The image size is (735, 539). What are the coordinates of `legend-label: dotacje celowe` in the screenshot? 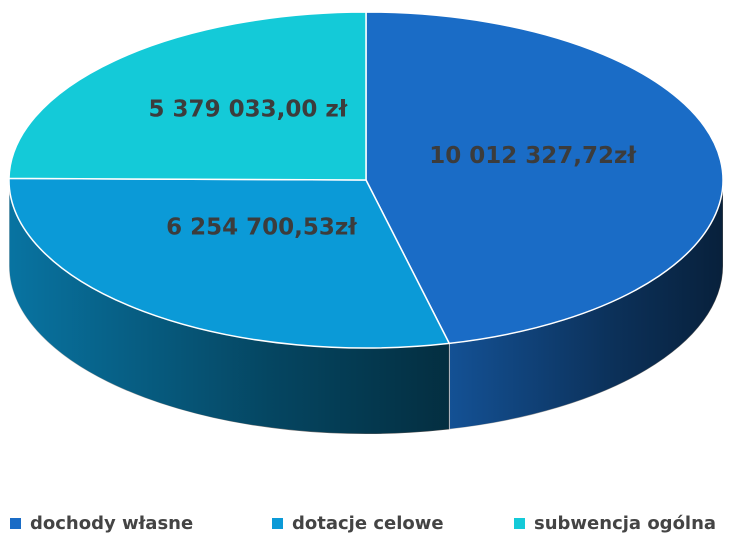 It's located at (368, 523).